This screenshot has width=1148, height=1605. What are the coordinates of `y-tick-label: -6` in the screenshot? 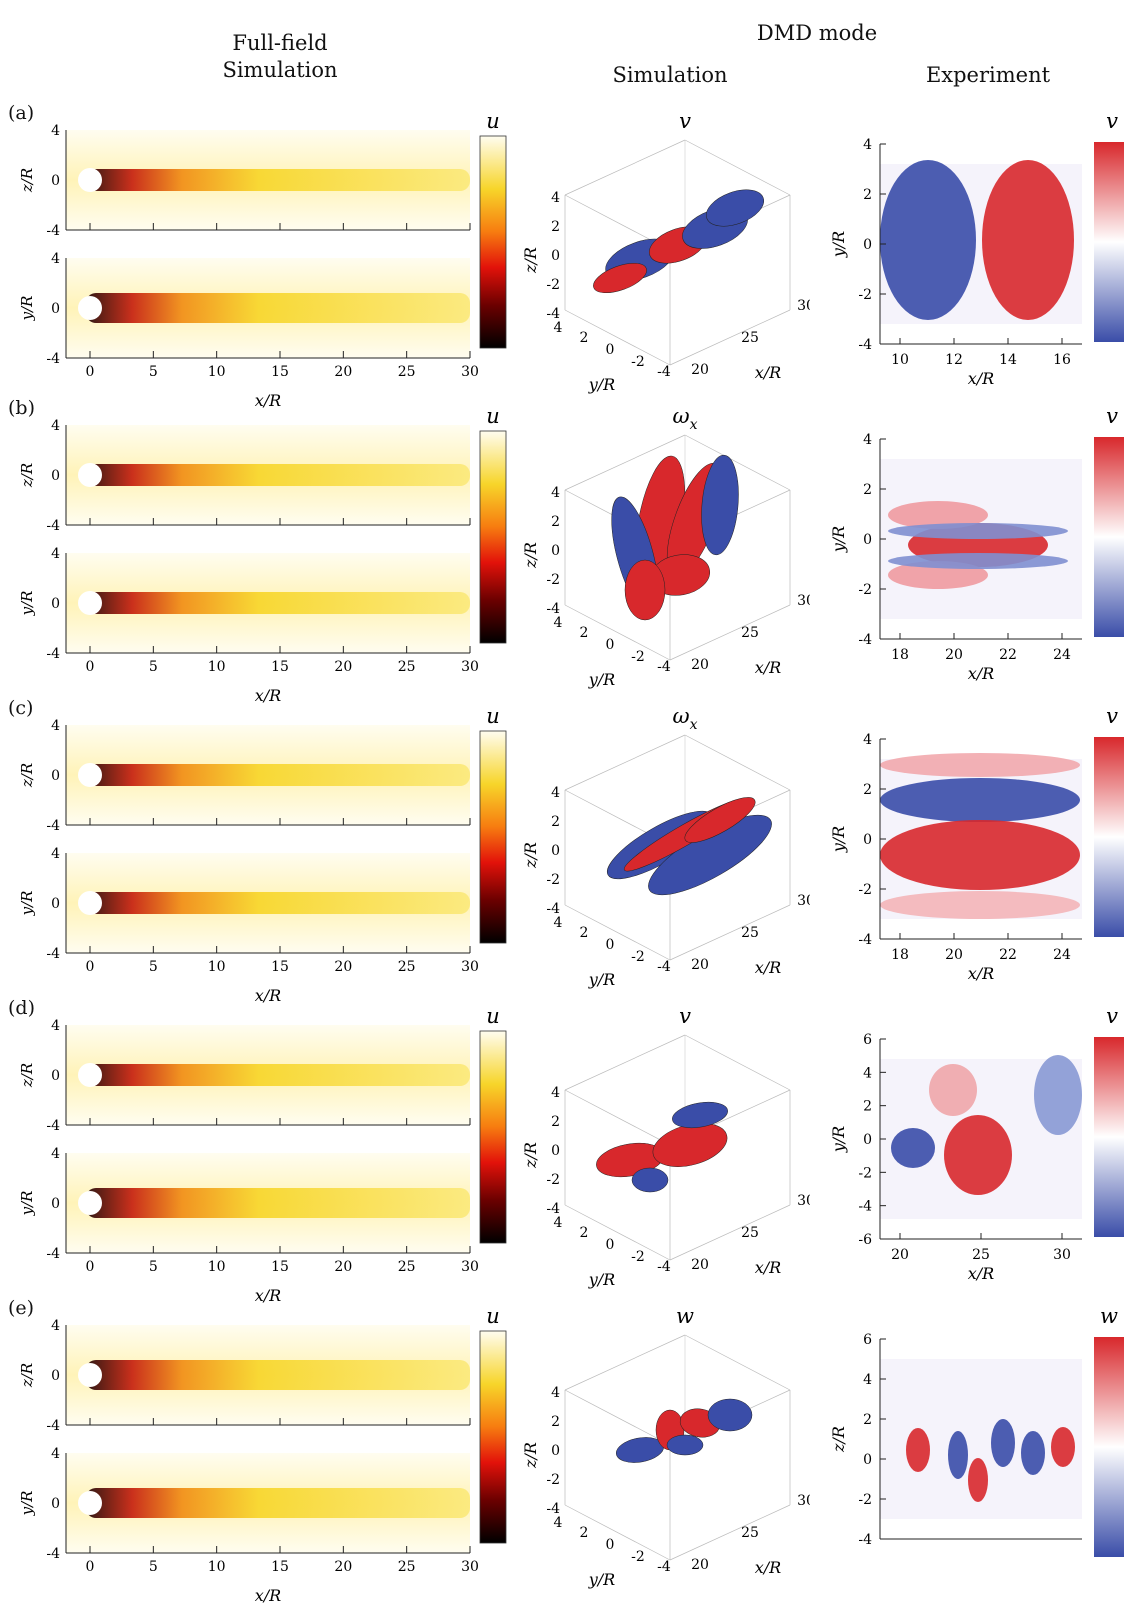 It's located at (865, 1240).